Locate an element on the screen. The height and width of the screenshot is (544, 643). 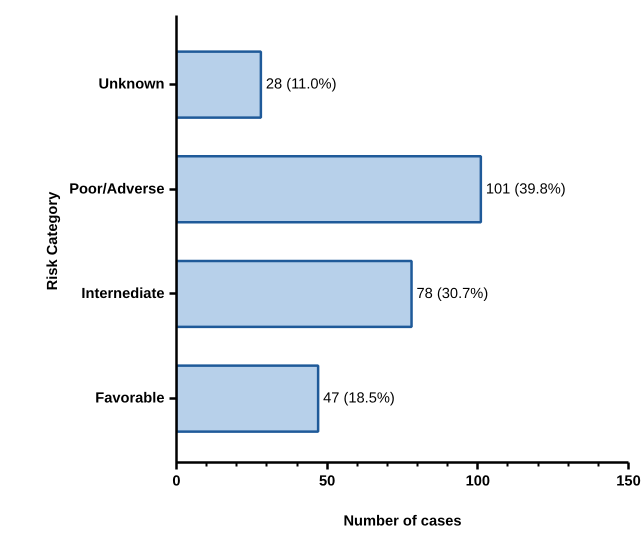
y-tick-label: Internediate is located at coordinates (123, 294).